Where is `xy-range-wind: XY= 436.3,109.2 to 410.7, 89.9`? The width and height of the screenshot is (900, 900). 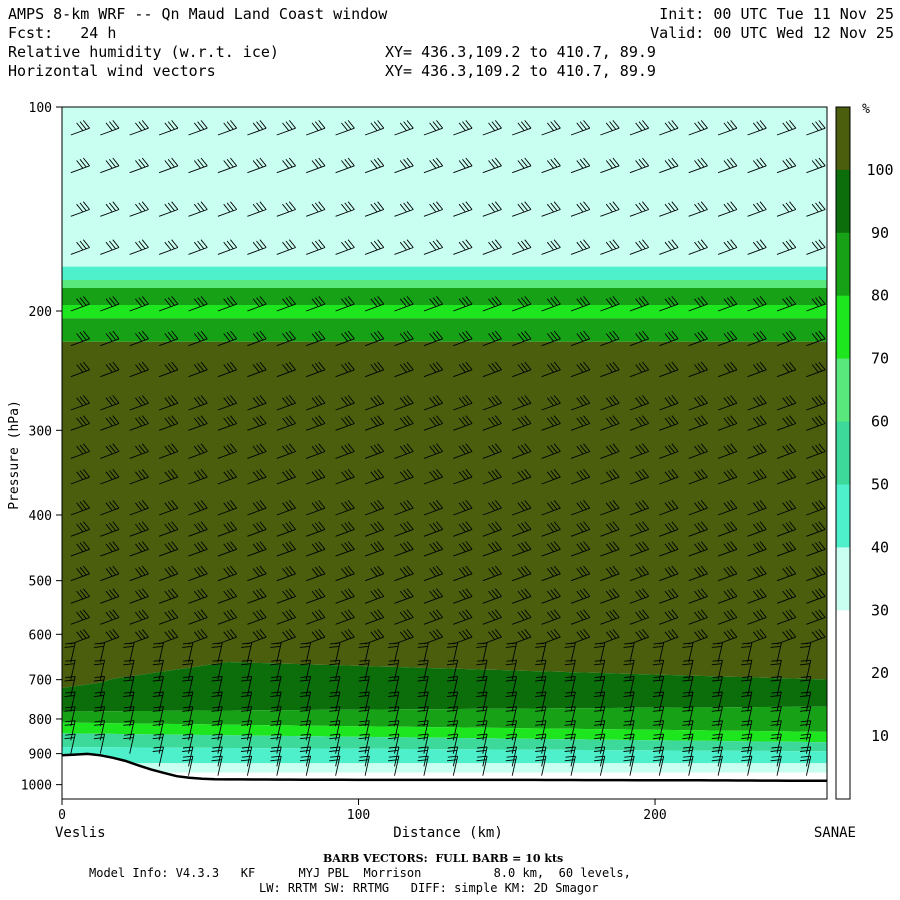
xy-range-wind: XY= 436.3,109.2 to 410.7, 89.9 is located at coordinates (520, 71).